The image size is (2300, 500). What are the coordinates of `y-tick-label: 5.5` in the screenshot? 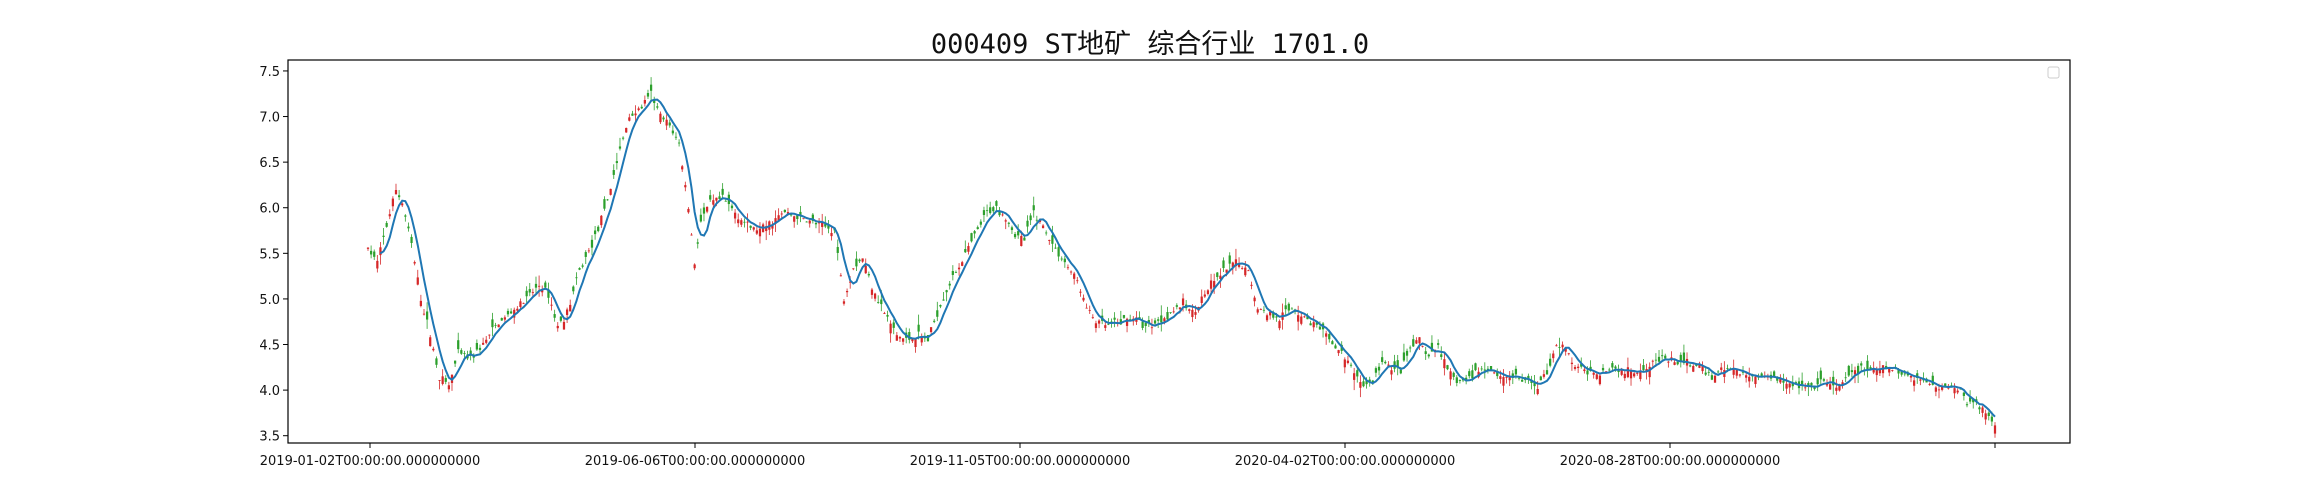 It's located at (269, 254).